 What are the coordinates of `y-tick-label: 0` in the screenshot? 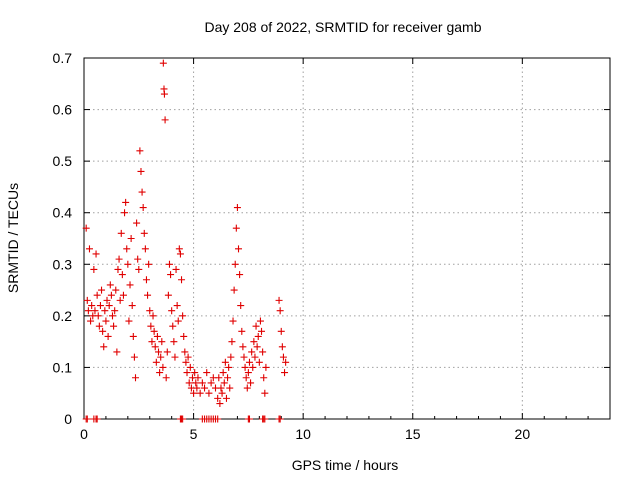 It's located at (68, 419).